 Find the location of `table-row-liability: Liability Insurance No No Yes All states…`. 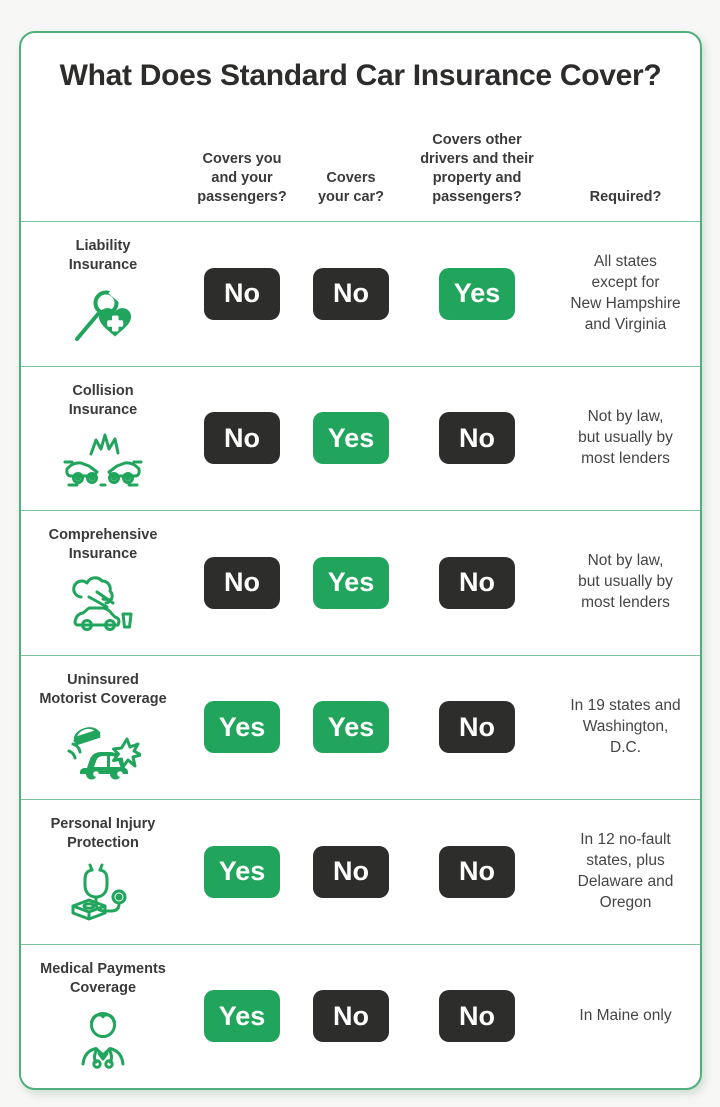

table-row-liability: Liability Insurance No No Yes All states… is located at coordinates (360, 293).